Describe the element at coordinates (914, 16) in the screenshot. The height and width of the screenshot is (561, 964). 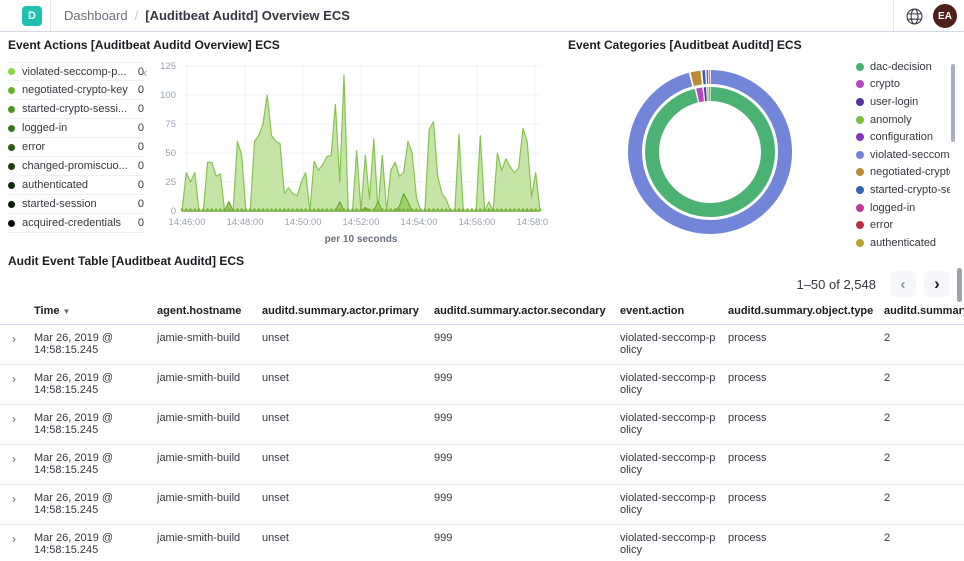
I see `globe-icon` at that location.